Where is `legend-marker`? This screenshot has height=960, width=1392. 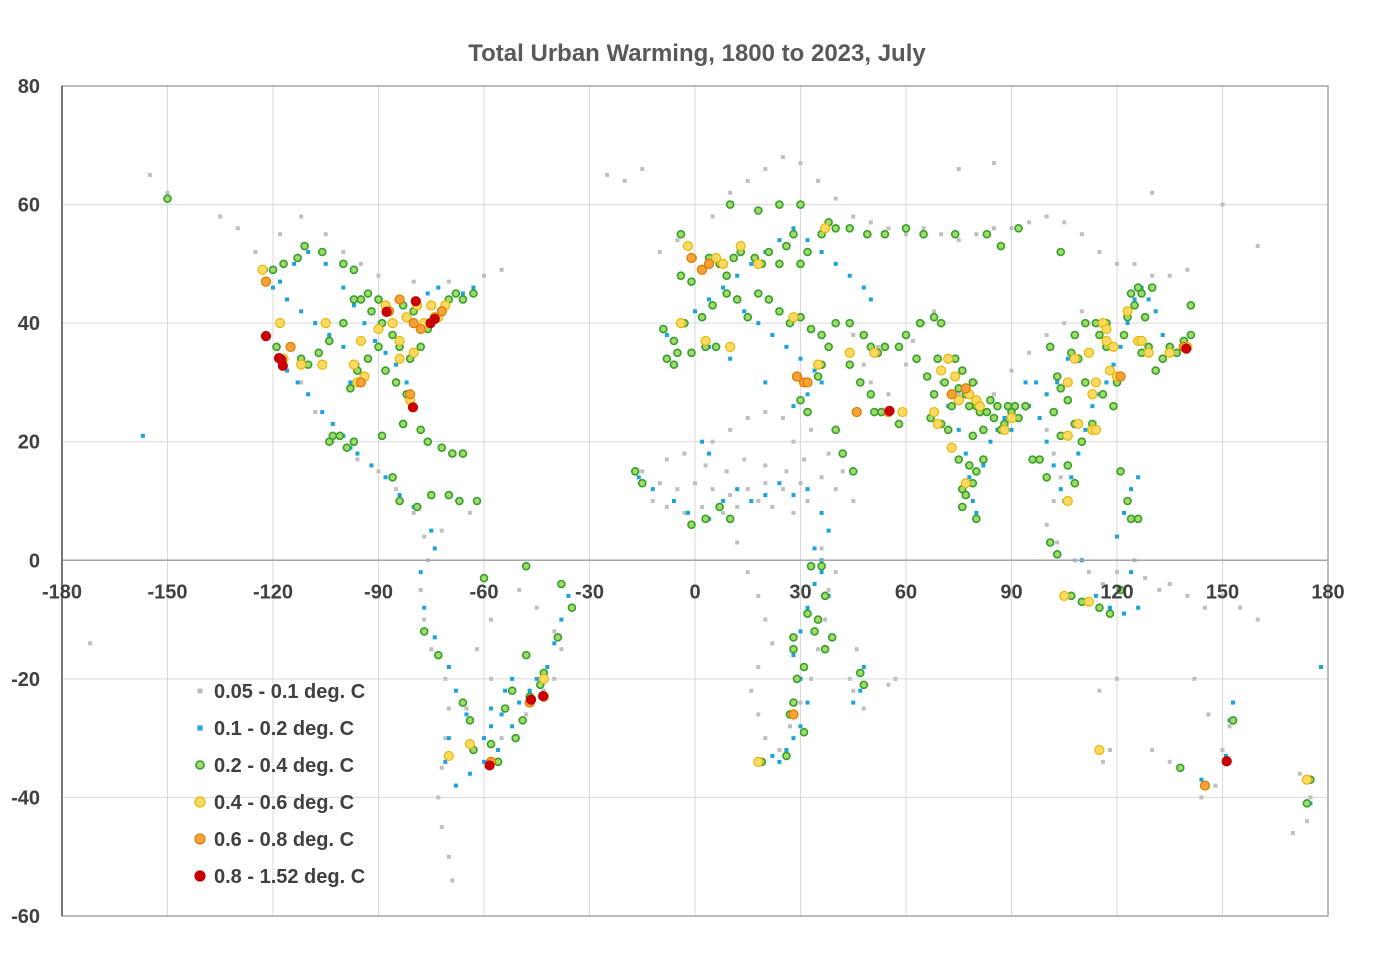 legend-marker is located at coordinates (200, 691).